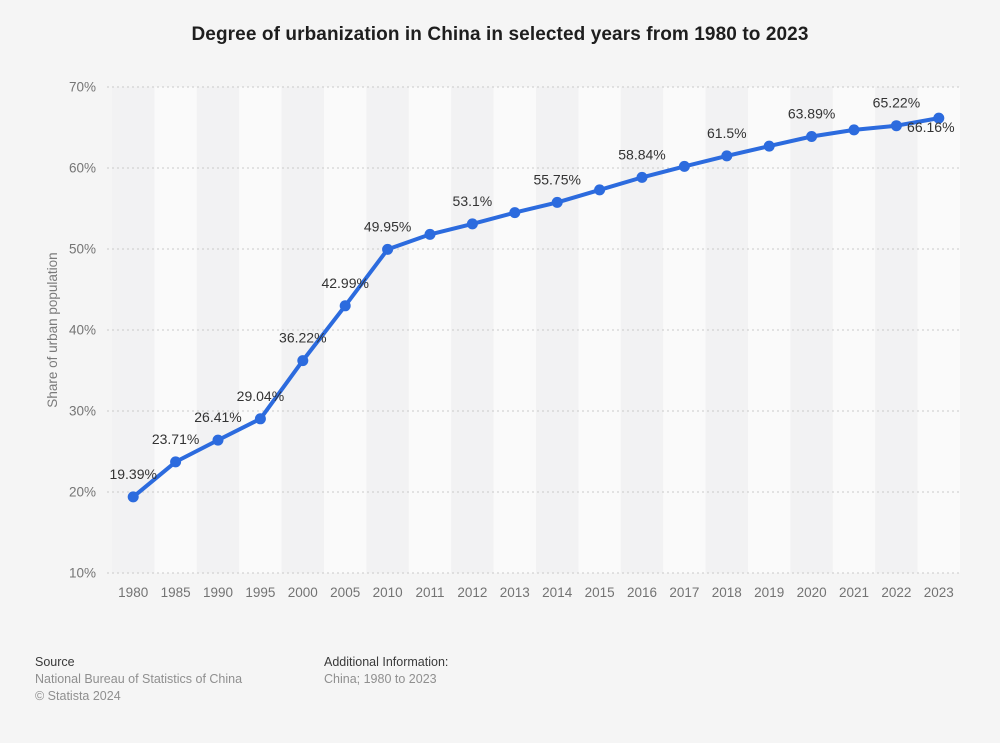 This screenshot has width=1000, height=743. Describe the element at coordinates (302, 338) in the screenshot. I see `data-label-2000: 36.22%` at that location.